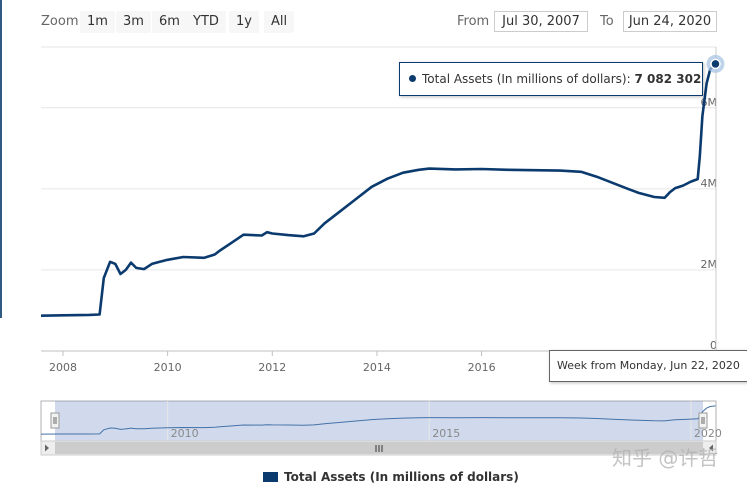 The image size is (747, 488). I want to click on tooltip-series-label: Total Assets (In millions of dollars):, so click(526, 79).